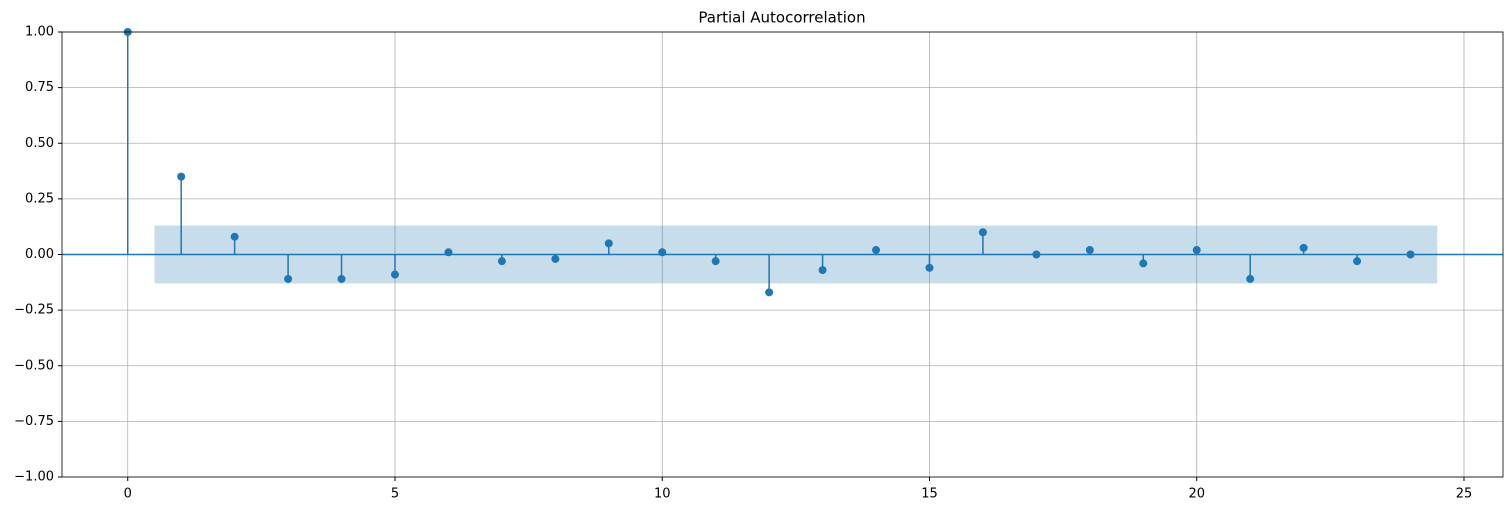 The height and width of the screenshot is (515, 1511). I want to click on y-tick-label: 0.50, so click(39, 143).